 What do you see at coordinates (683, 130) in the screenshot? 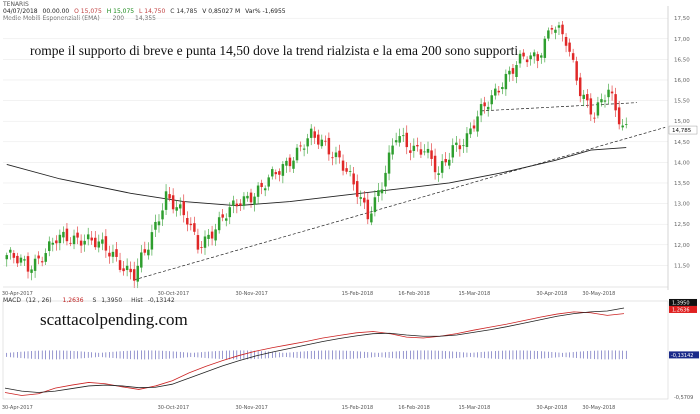
I see `last-price-tag` at bounding box center [683, 130].